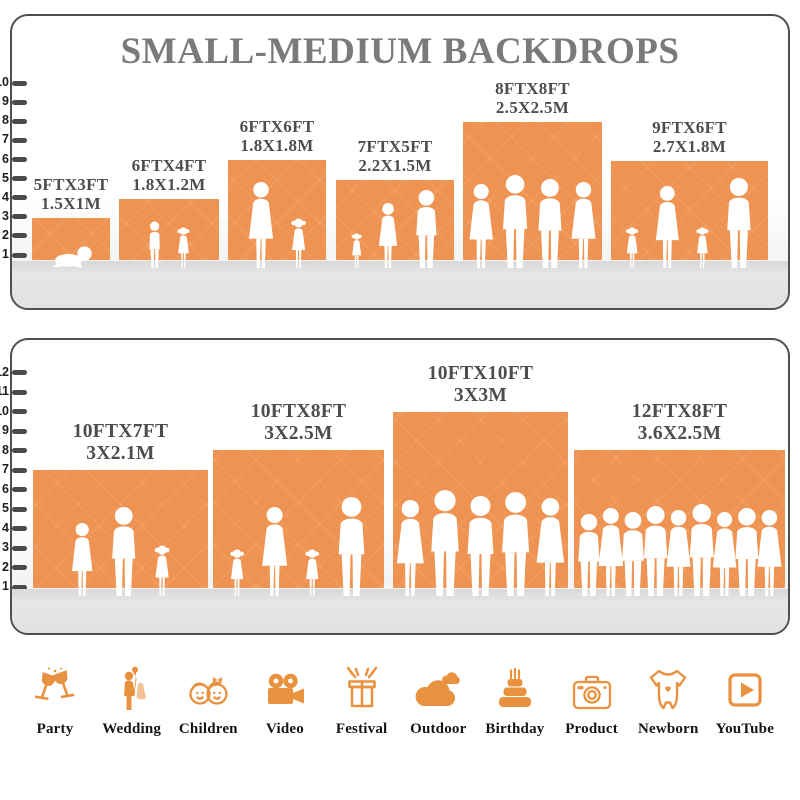  I want to click on category-festival: Festival, so click(362, 700).